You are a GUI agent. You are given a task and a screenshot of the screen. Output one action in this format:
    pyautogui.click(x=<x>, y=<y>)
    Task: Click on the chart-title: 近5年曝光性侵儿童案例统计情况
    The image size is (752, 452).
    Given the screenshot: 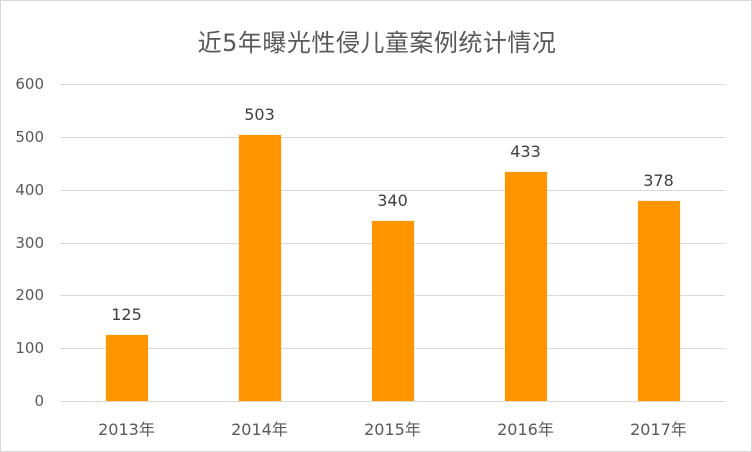 What is the action you would take?
    pyautogui.click(x=377, y=43)
    